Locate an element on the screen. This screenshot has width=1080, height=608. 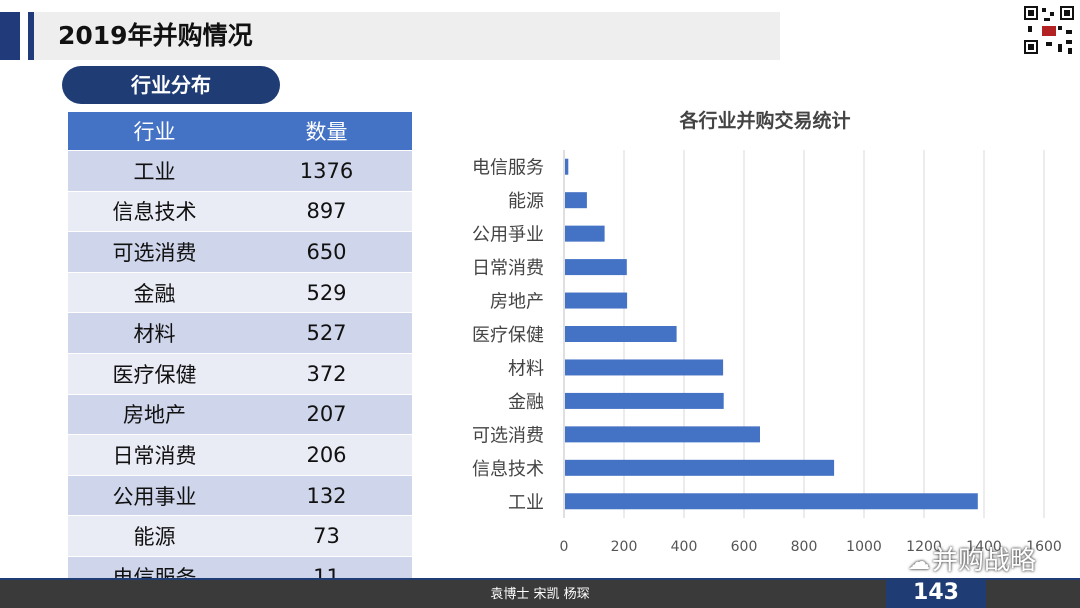
y-category-label: 材料 is located at coordinates (526, 368).